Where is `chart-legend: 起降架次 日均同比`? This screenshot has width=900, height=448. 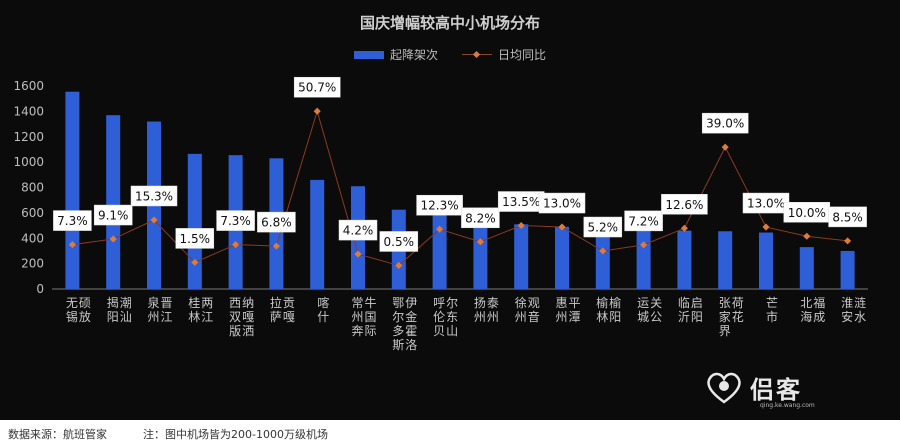
chart-legend: 起降架次 日均同比 is located at coordinates (450, 54).